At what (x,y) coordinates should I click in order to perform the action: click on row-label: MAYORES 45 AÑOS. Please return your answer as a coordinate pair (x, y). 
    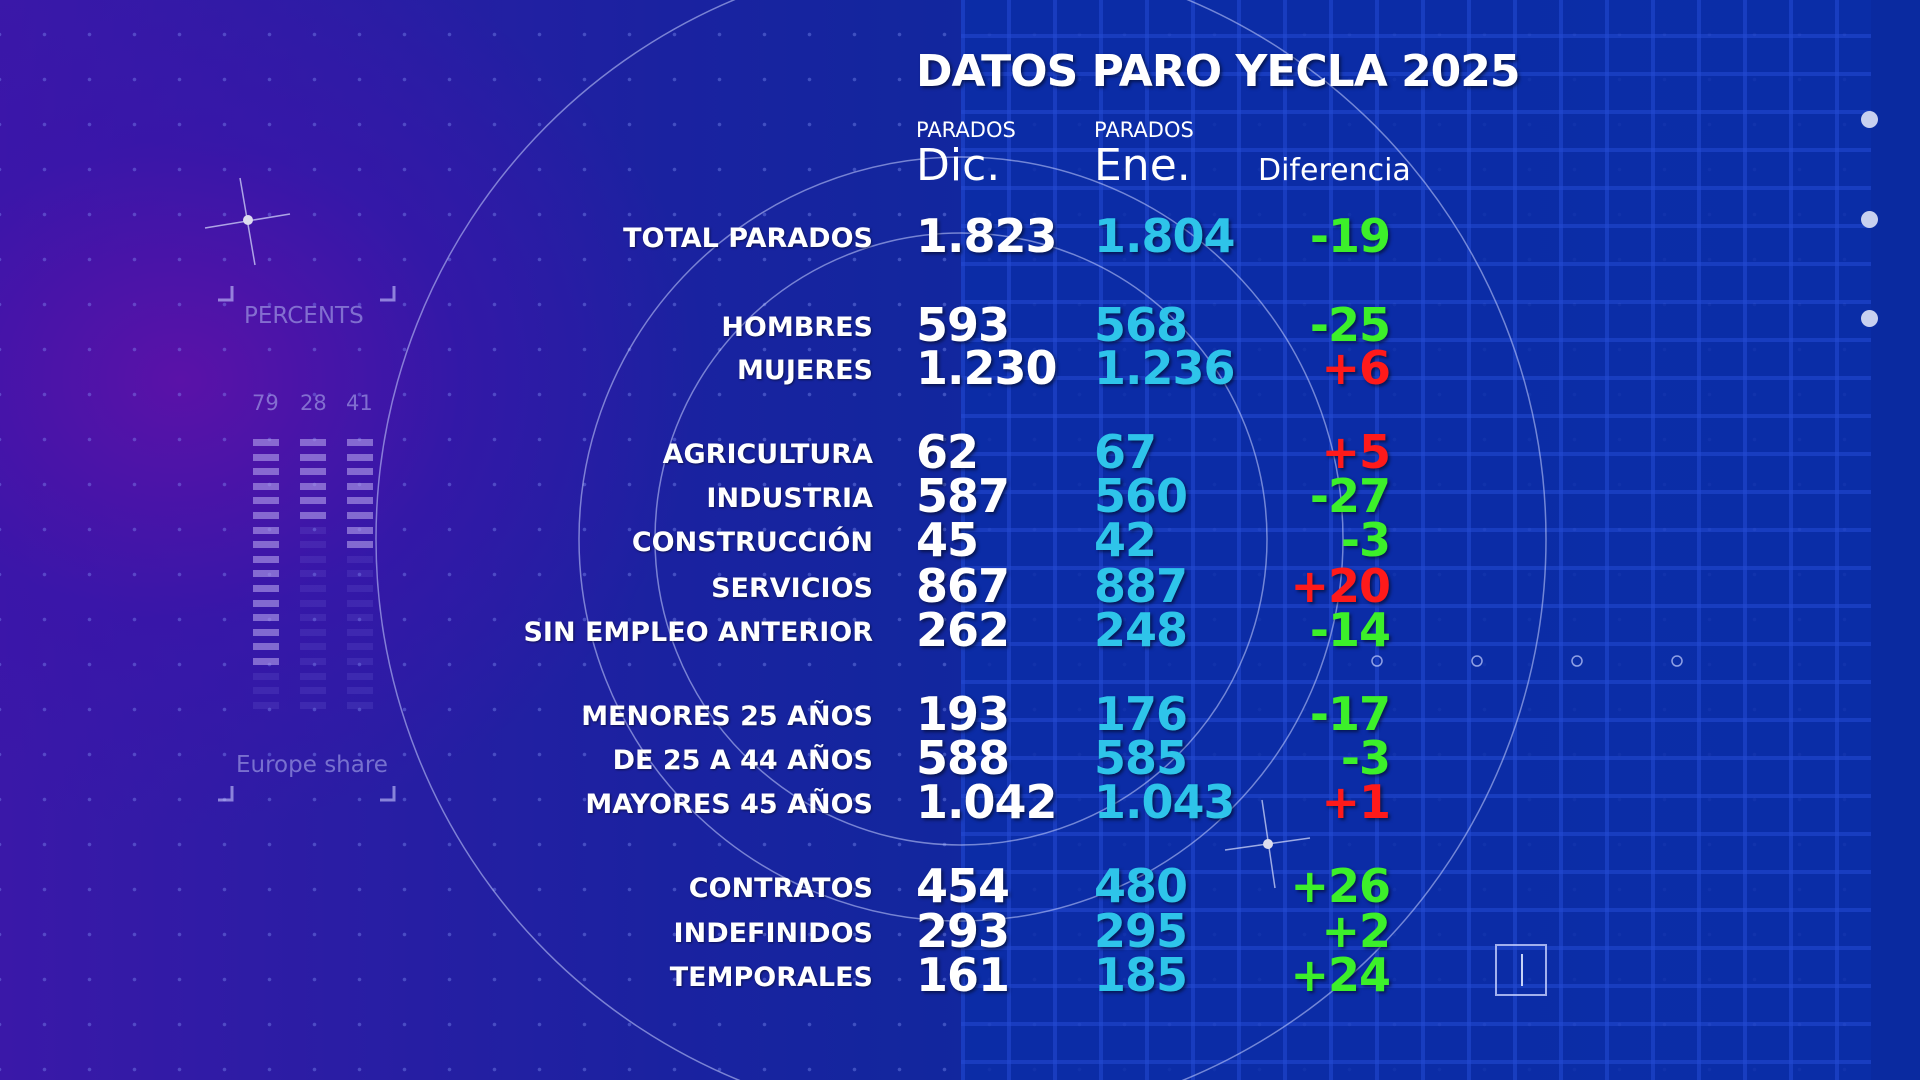
    Looking at the image, I should click on (729, 804).